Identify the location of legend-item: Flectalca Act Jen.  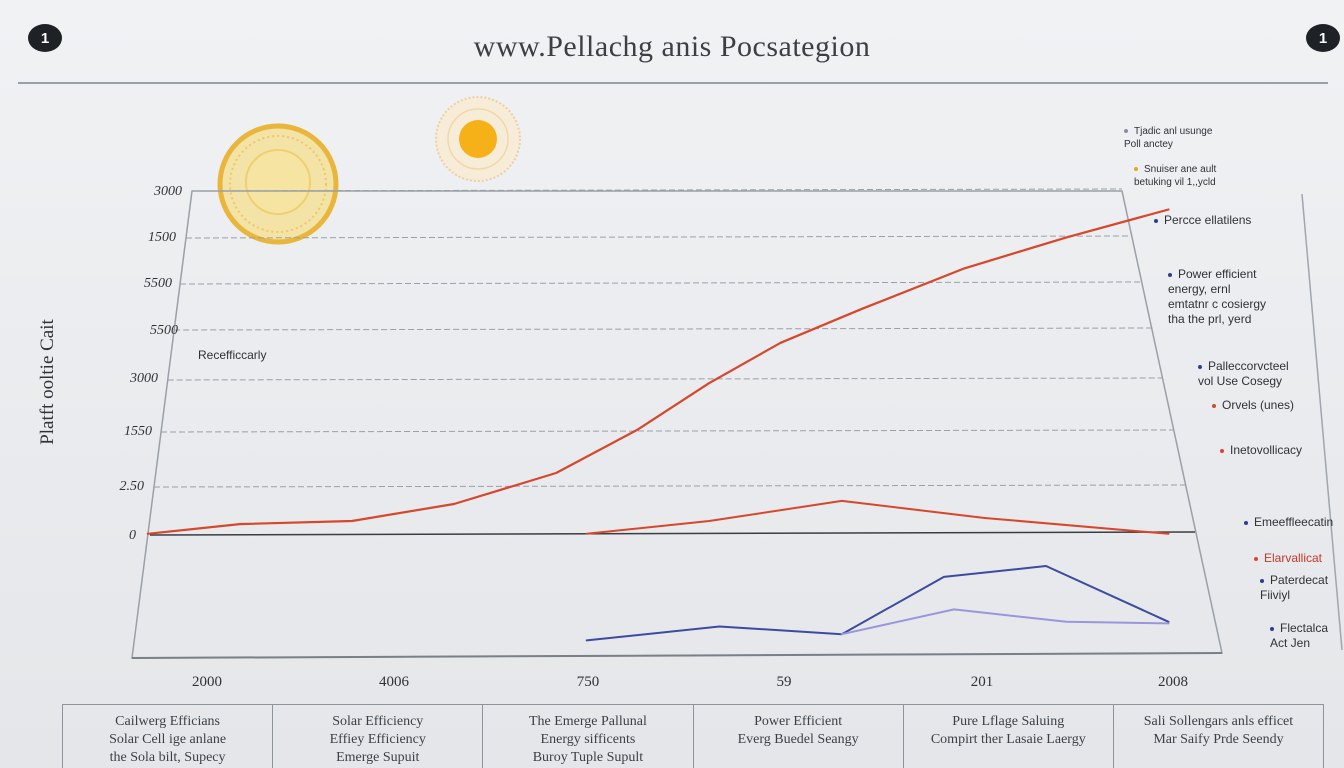
(1299, 628).